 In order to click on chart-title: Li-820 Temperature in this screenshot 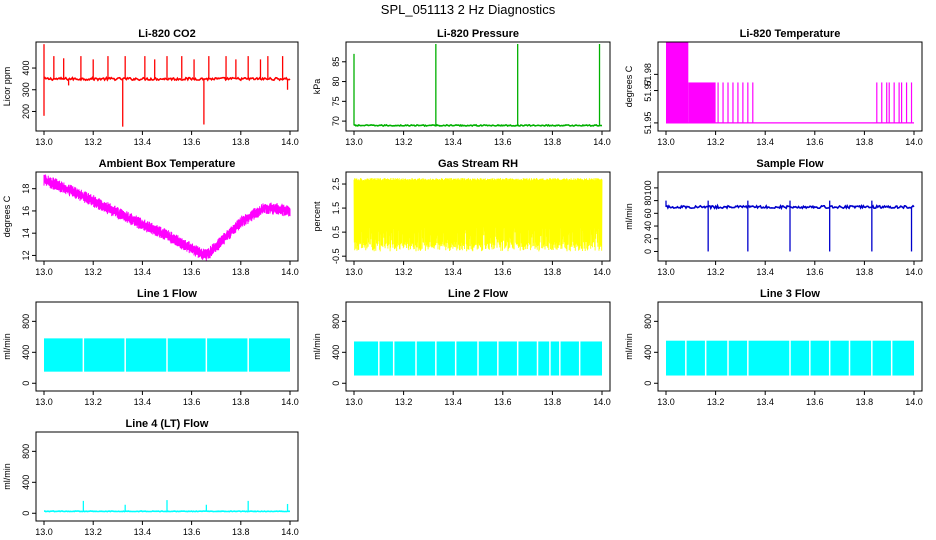, I will do `click(790, 34)`.